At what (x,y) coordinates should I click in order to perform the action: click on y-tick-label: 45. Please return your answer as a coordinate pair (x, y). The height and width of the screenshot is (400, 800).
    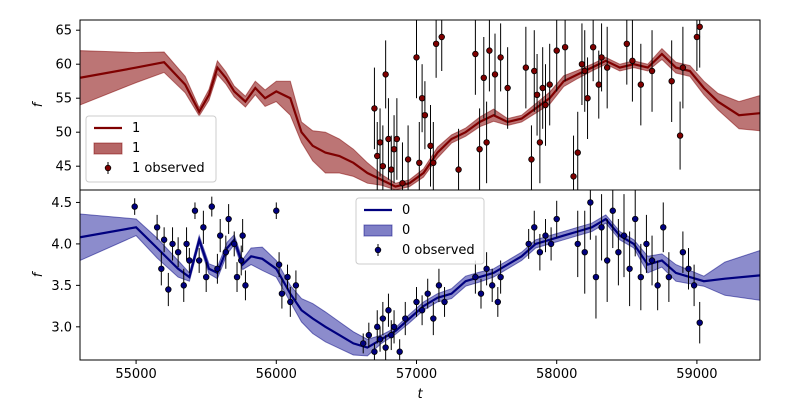
    Looking at the image, I should click on (63, 167).